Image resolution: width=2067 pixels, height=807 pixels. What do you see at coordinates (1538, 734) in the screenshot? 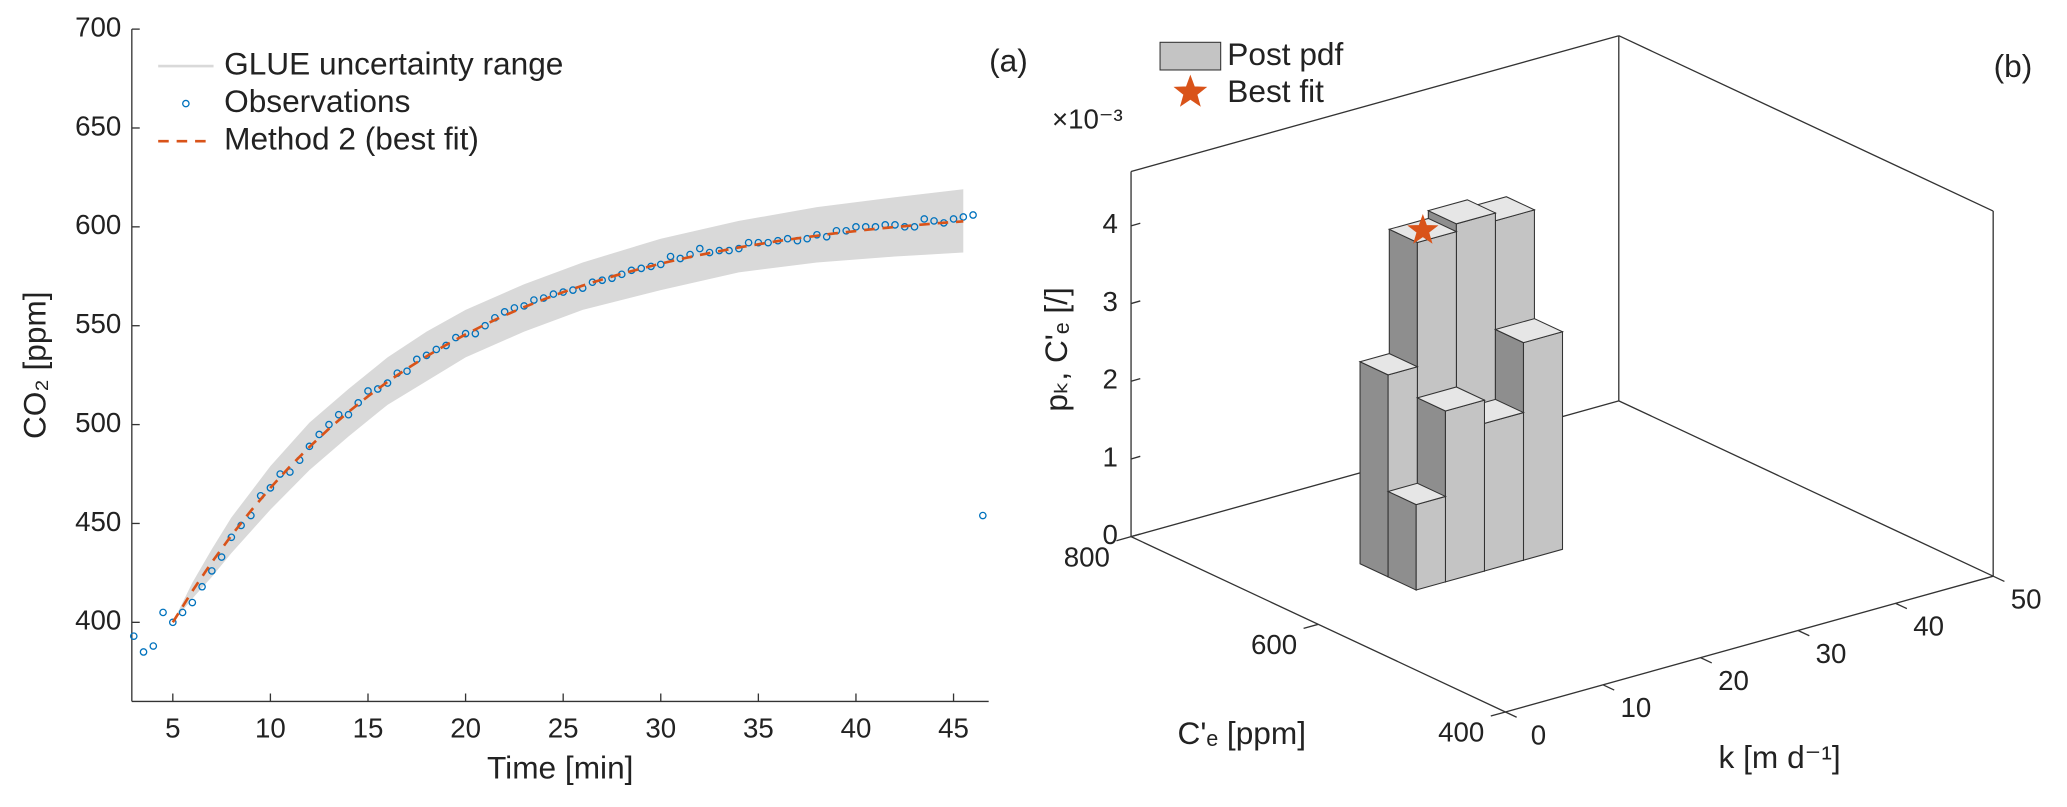
I see `k-tick-label: 0` at bounding box center [1538, 734].